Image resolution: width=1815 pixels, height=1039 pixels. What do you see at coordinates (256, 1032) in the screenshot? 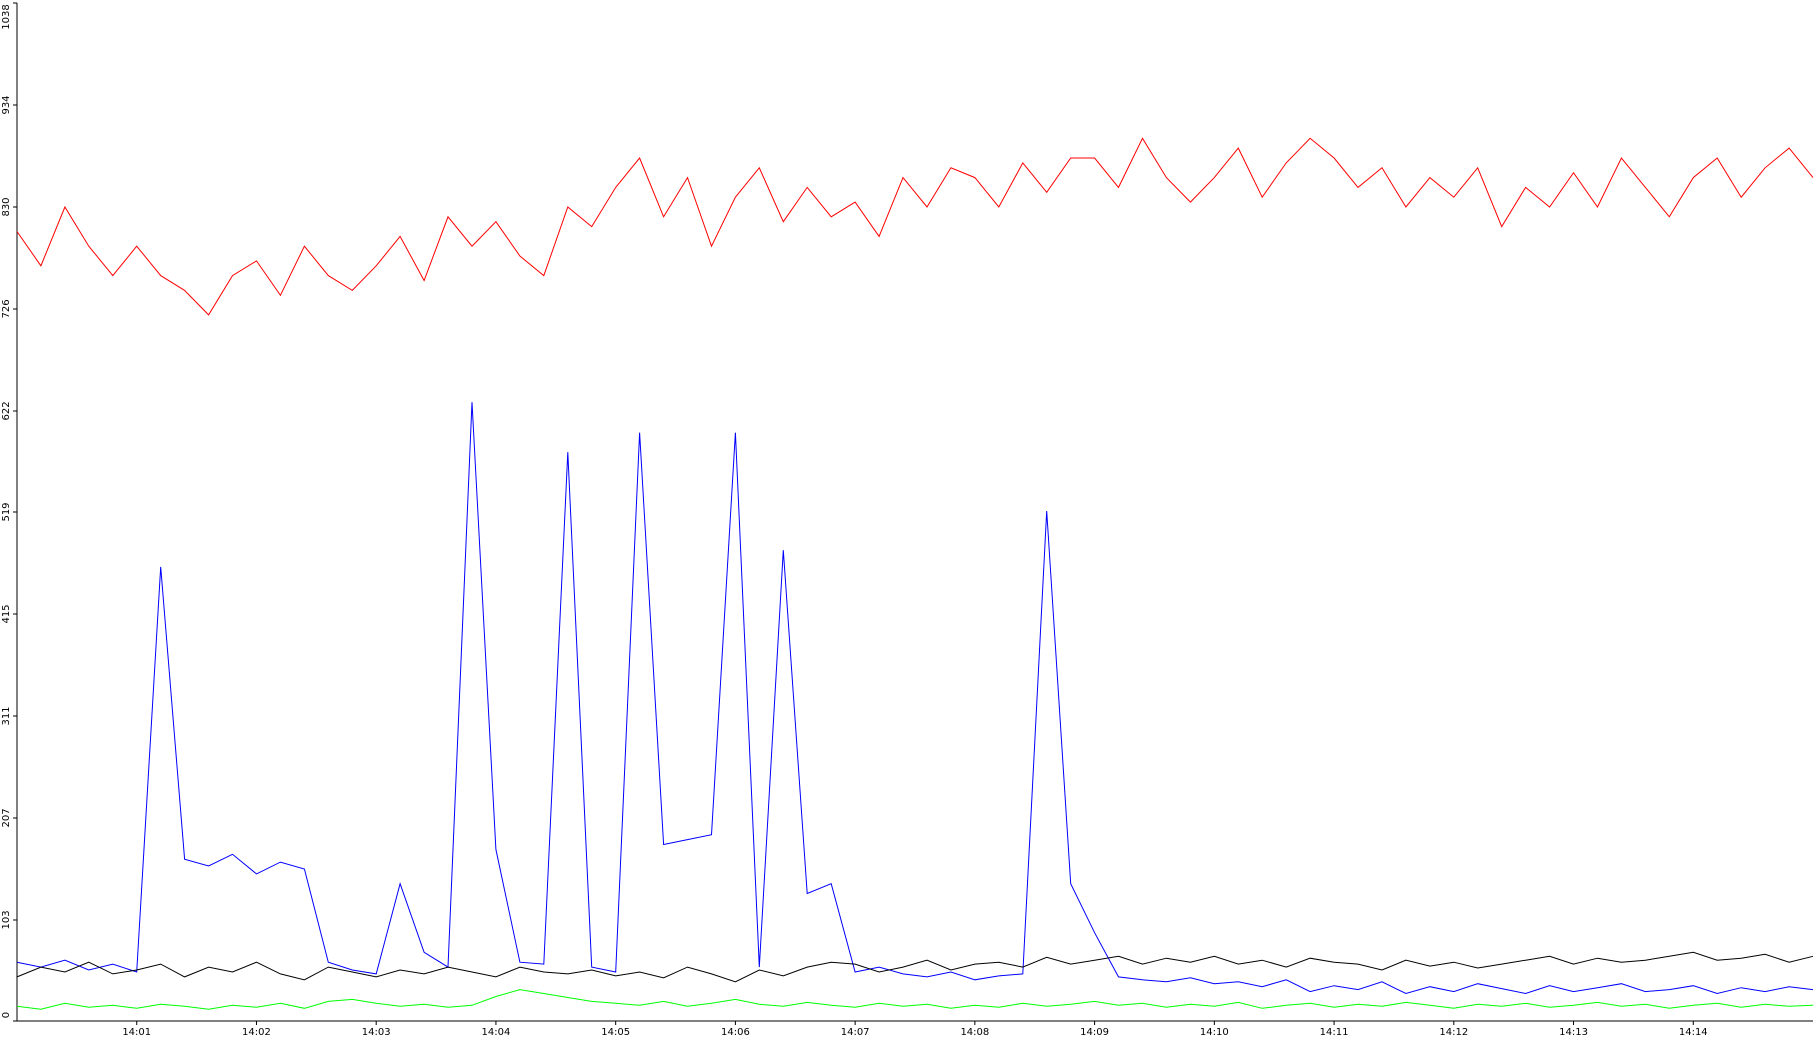
I see `x-tick-label: 14:02` at bounding box center [256, 1032].